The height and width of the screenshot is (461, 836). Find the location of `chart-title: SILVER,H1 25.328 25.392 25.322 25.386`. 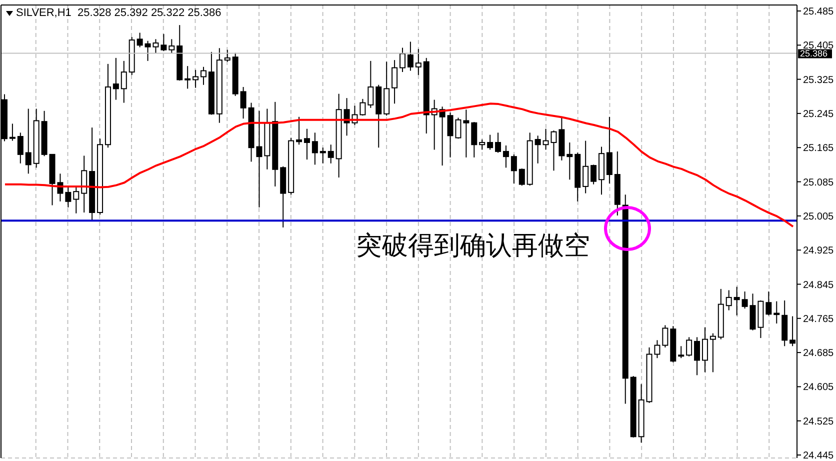

chart-title: SILVER,H1 25.328 25.392 25.322 25.386 is located at coordinates (119, 13).